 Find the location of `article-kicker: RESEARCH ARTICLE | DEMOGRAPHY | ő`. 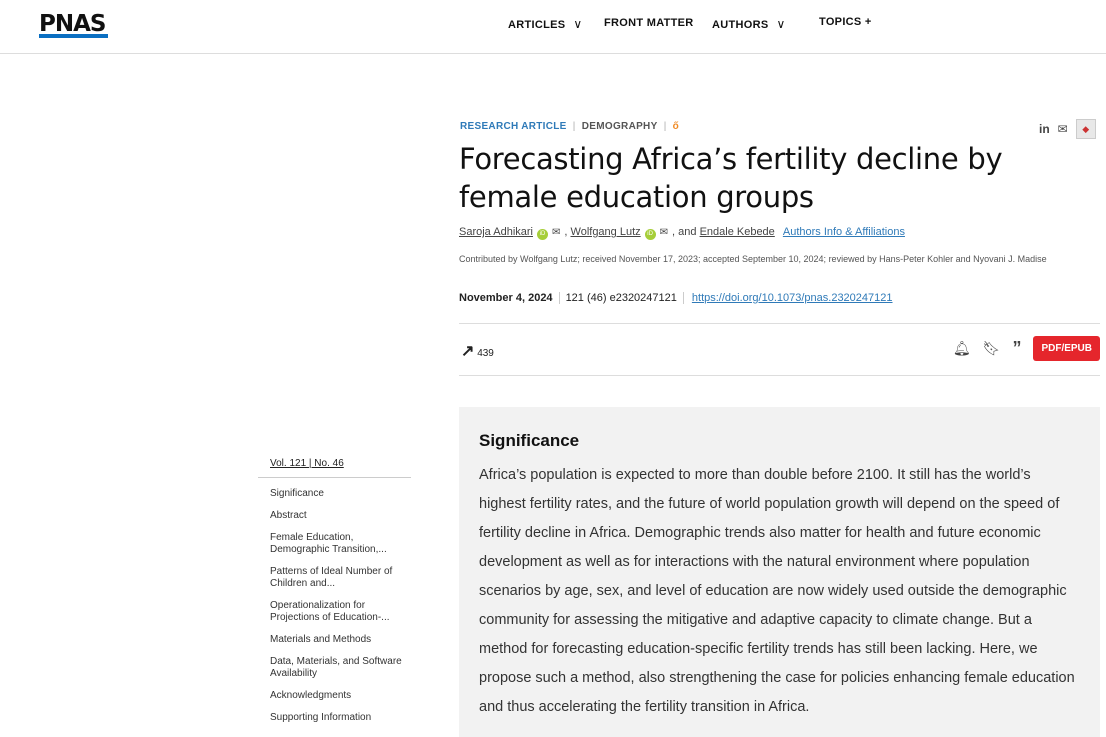

article-kicker: RESEARCH ARTICLE | DEMOGRAPHY | ő is located at coordinates (569, 126).